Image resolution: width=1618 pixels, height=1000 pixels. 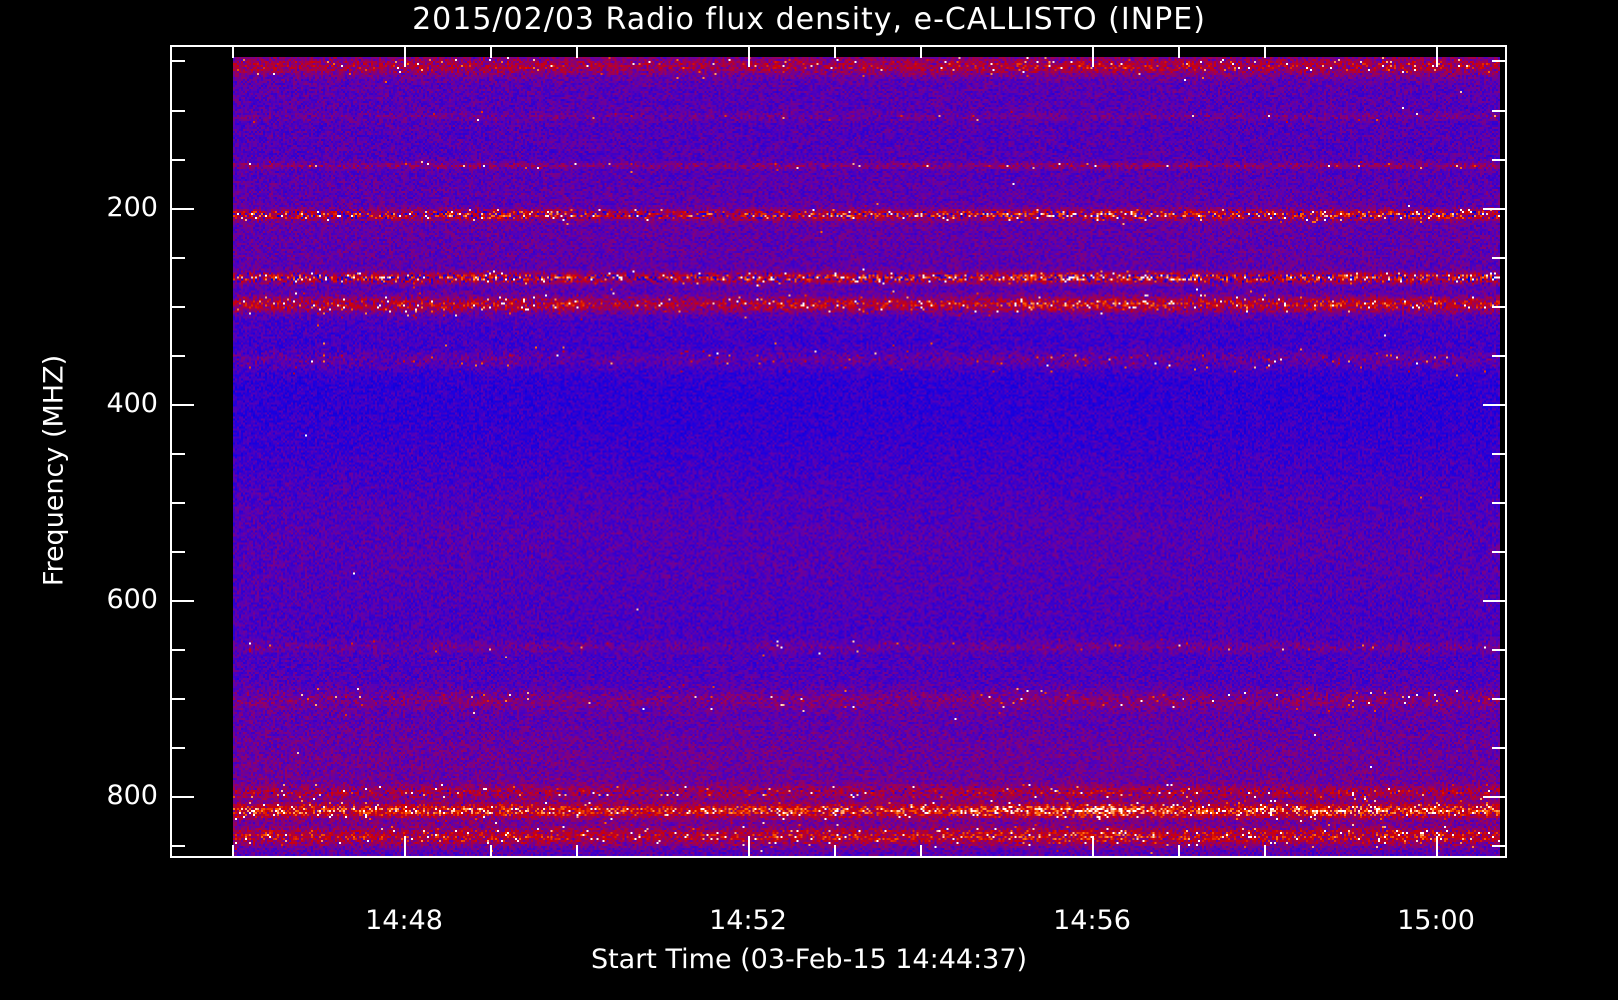 I want to click on y-tick-label-400: 400, so click(x=132, y=403).